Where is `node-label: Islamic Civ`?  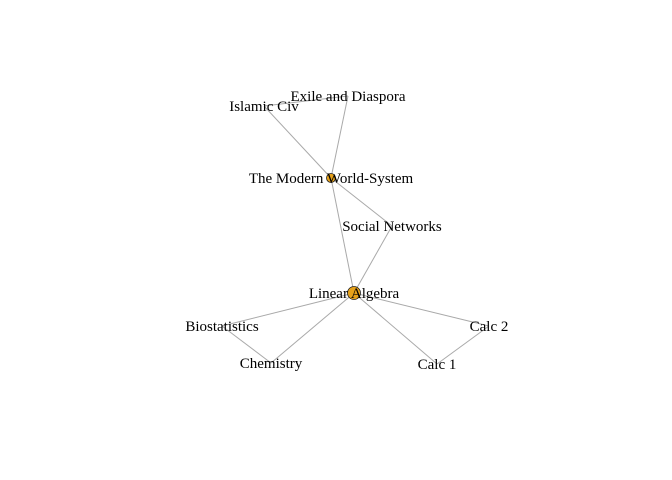
node-label: Islamic Civ is located at coordinates (264, 107).